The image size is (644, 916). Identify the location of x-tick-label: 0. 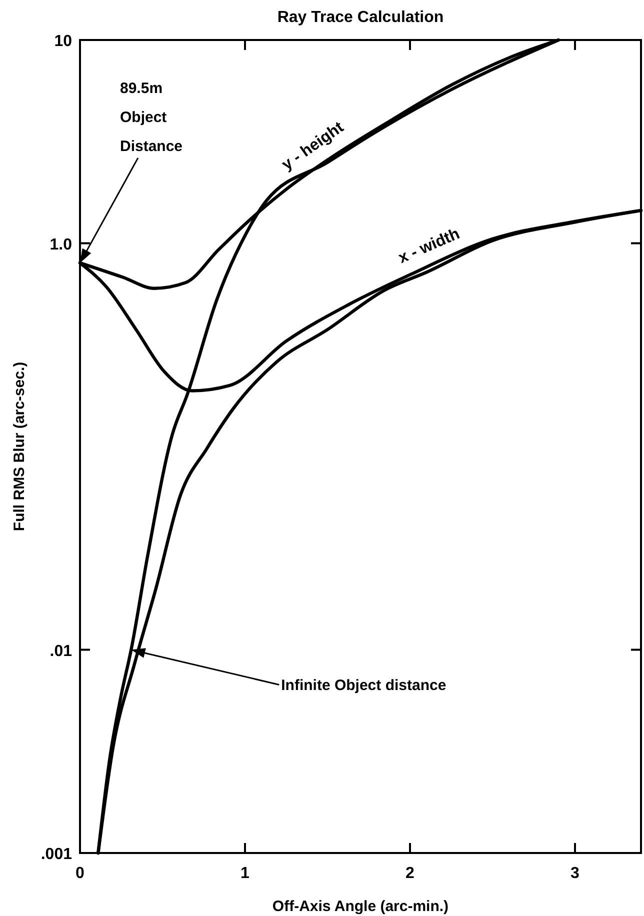
(80, 873).